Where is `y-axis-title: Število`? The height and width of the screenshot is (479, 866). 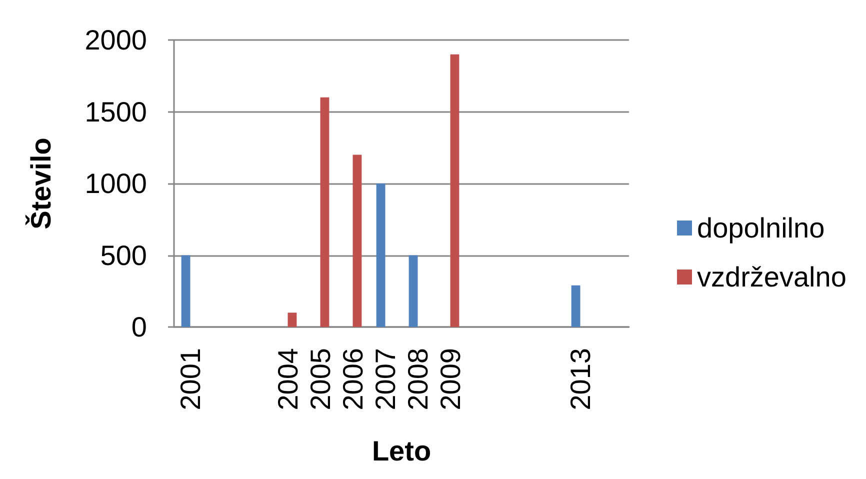 y-axis-title: Število is located at coordinates (40, 184).